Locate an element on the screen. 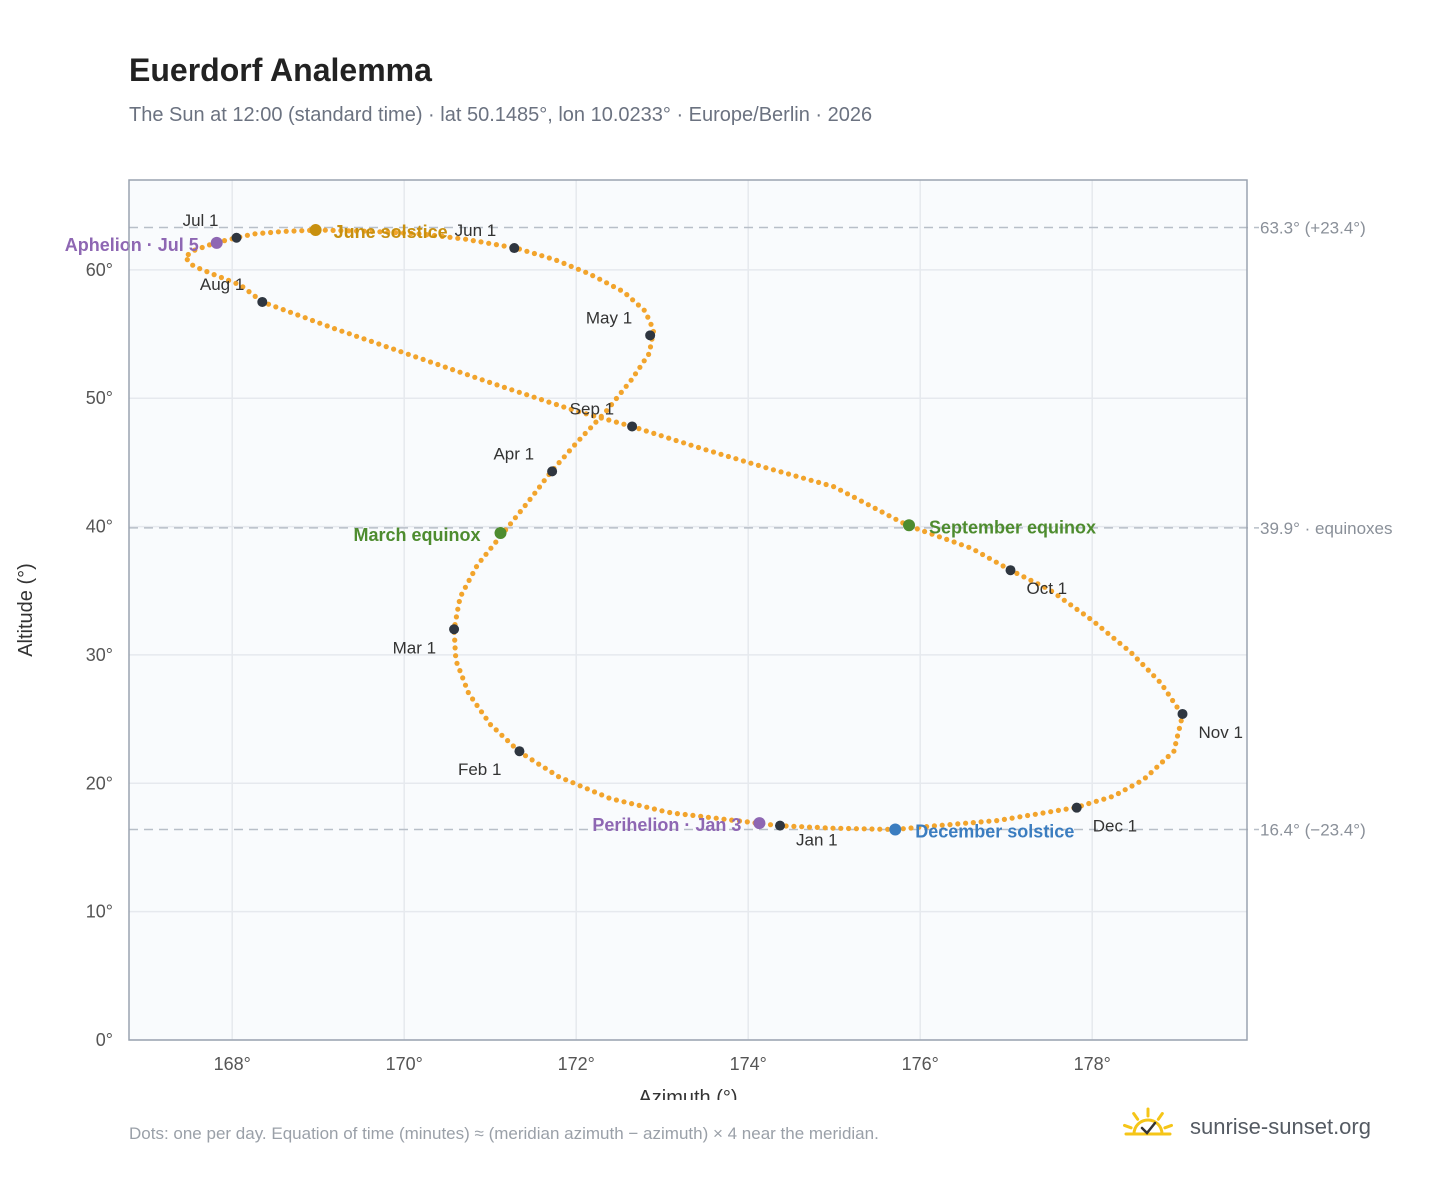 The width and height of the screenshot is (1448, 1188). reference-line-label: 16.4° (−23.4°) is located at coordinates (1313, 829).